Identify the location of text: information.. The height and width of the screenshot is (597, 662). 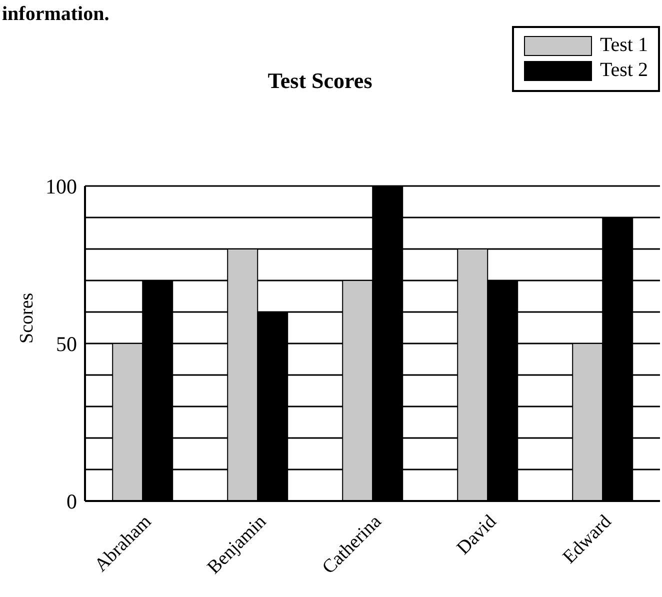
(56, 14).